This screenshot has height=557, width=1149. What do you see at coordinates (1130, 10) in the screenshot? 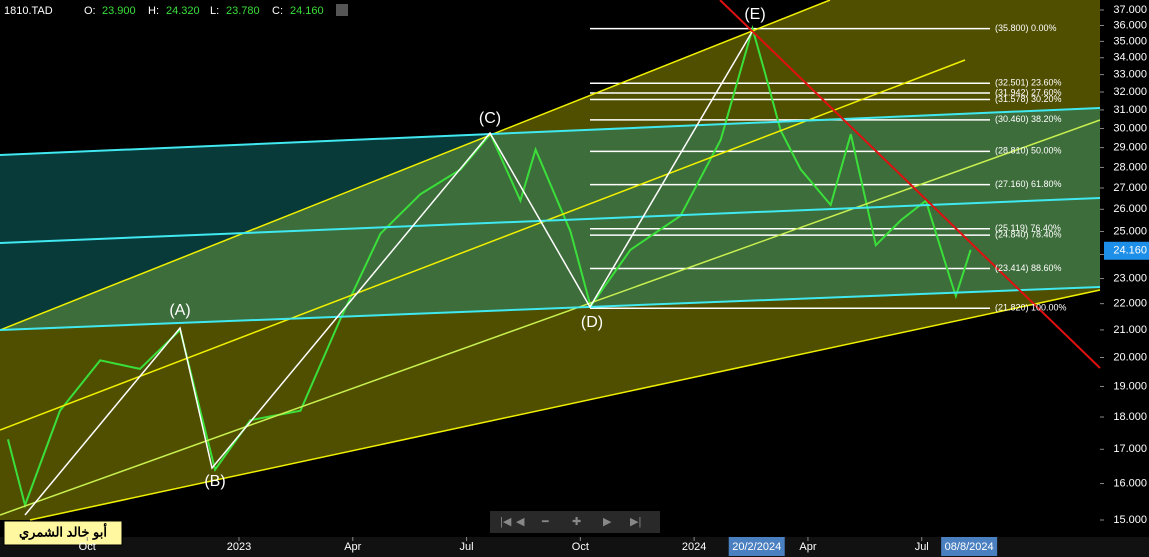
I see `y-tick-label: 37.000` at bounding box center [1130, 10].